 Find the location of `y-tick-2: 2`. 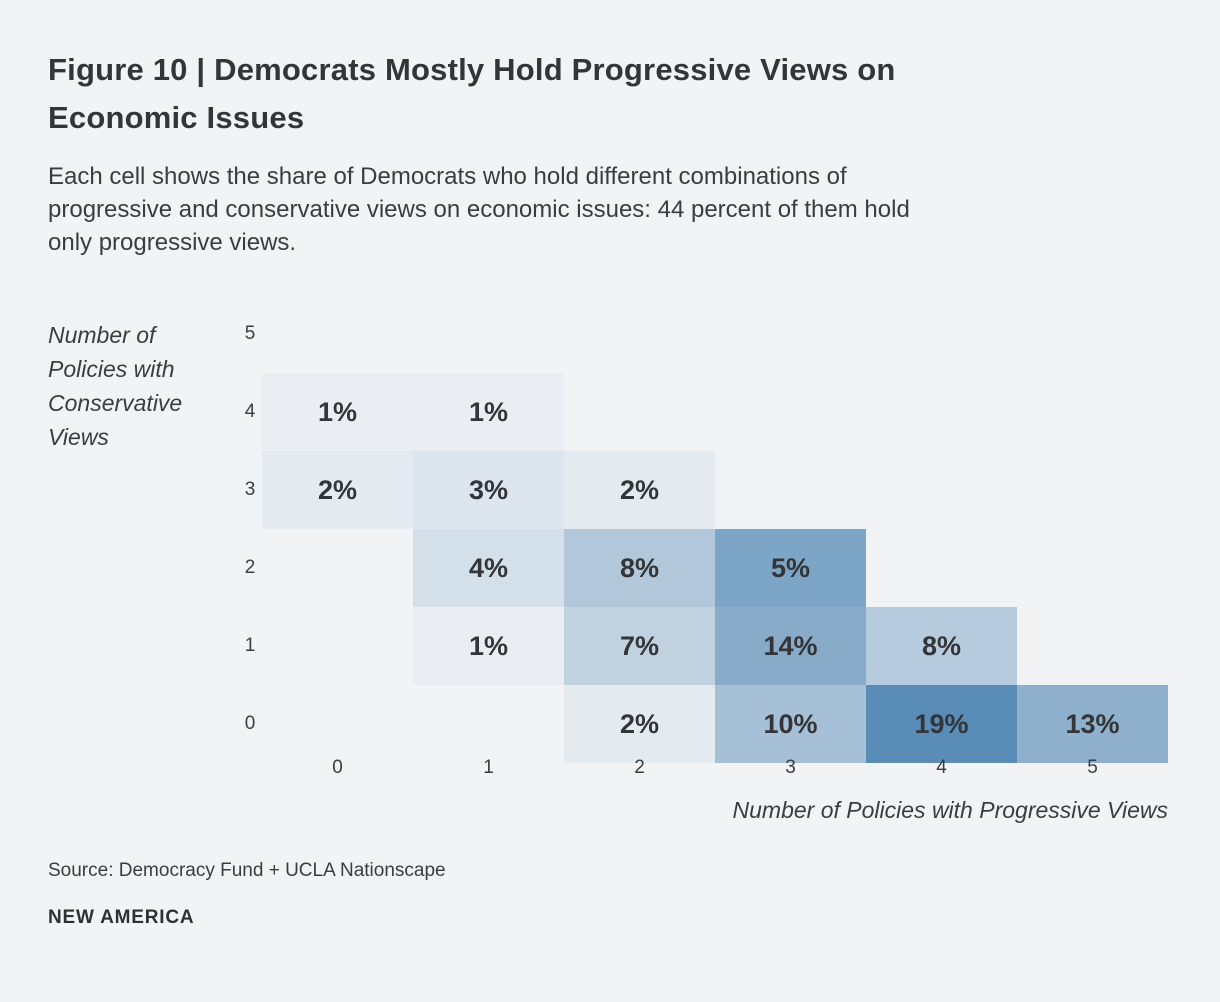

y-tick-2: 2 is located at coordinates (250, 567).